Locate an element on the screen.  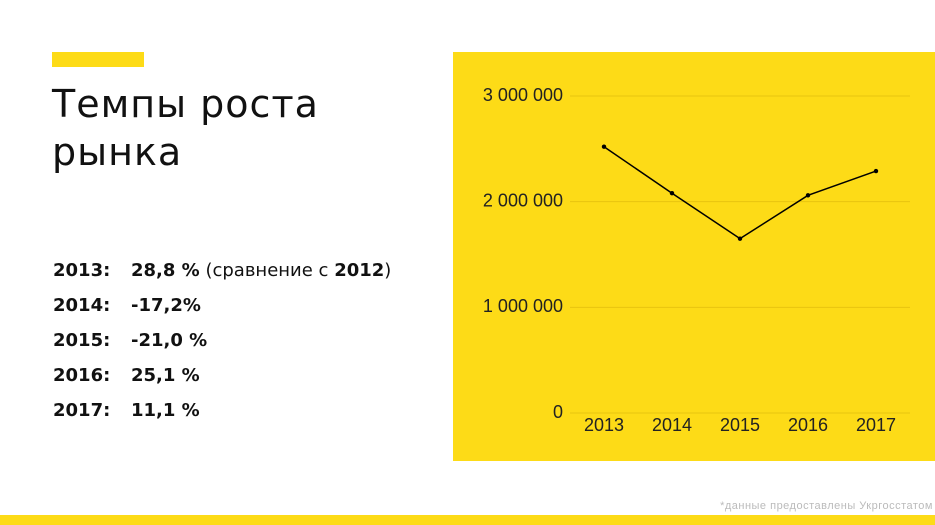
stat-year: 2014: is located at coordinates (82, 305).